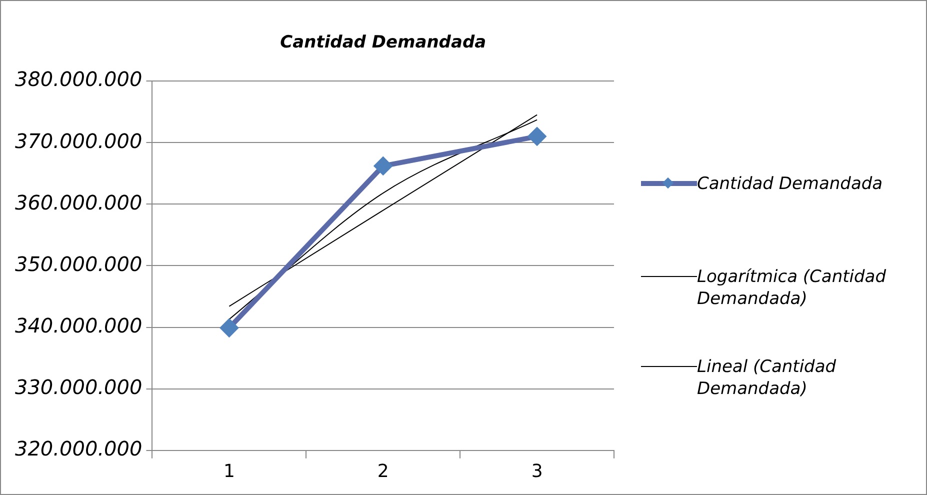 The height and width of the screenshot is (495, 927). Describe the element at coordinates (78, 448) in the screenshot. I see `y-tick-label: 320.000.000` at that location.